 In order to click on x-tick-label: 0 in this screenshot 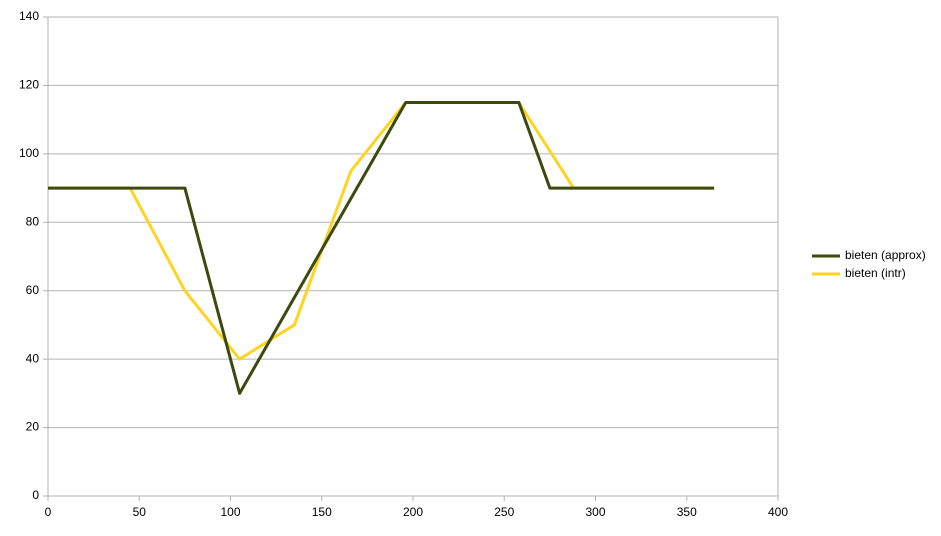, I will do `click(48, 512)`.